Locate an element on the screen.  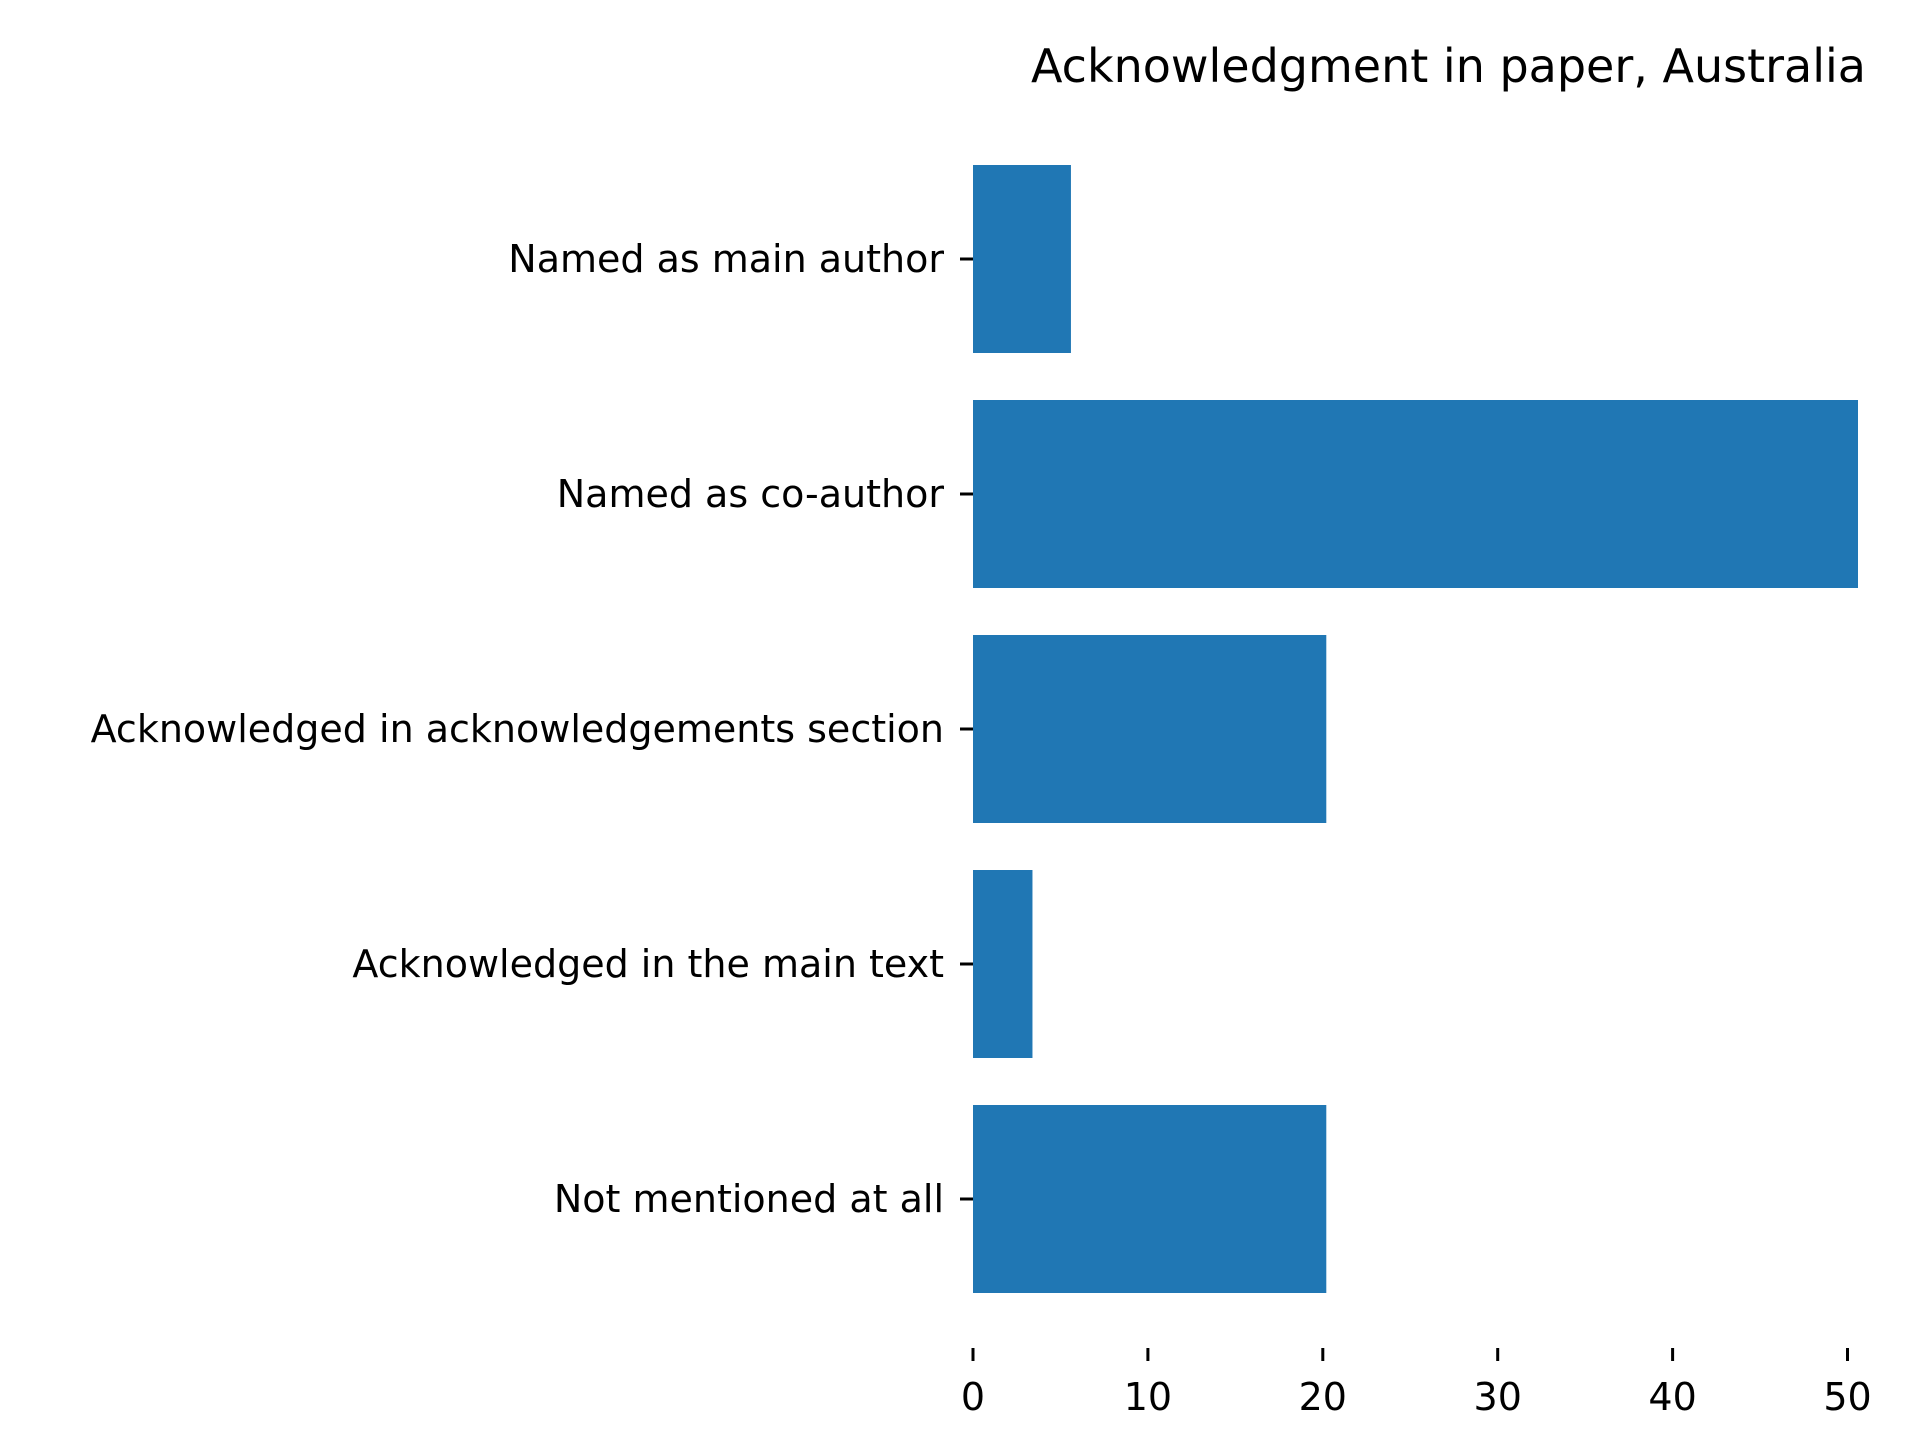
x-tick-label: 20 is located at coordinates (1323, 1397).